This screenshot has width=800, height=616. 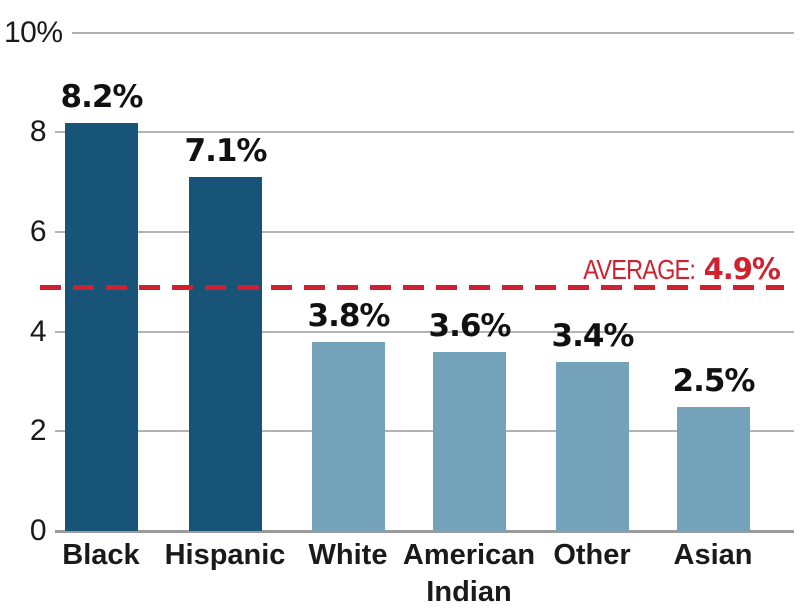 What do you see at coordinates (742, 269) in the screenshot?
I see `average-value: 4.9%` at bounding box center [742, 269].